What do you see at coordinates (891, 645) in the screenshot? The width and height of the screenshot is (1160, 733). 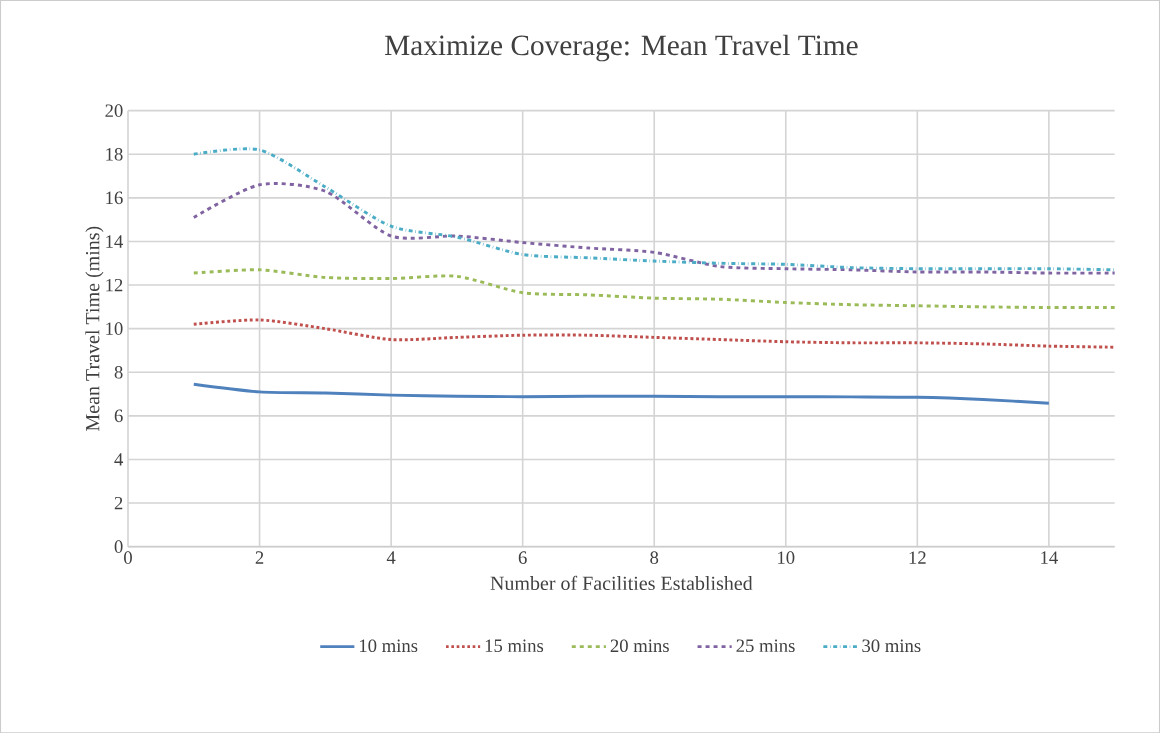 I see `legend-label: 30 mins` at bounding box center [891, 645].